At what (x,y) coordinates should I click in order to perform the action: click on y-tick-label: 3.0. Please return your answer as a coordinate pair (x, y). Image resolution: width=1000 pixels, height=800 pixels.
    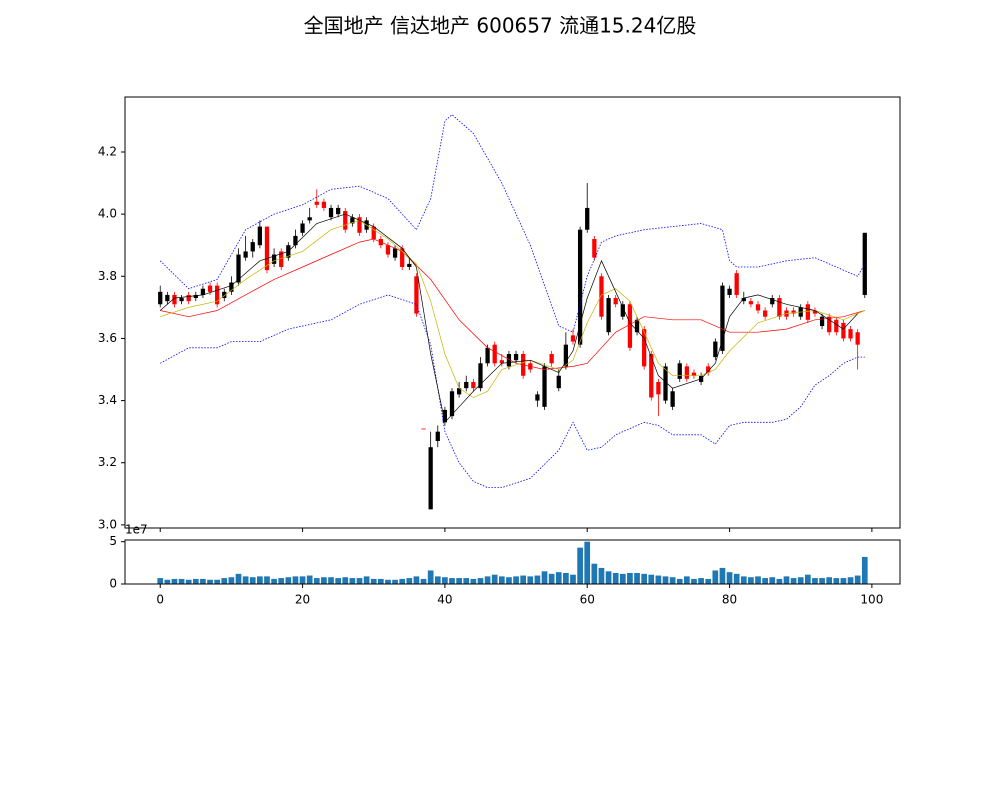
    Looking at the image, I should click on (107, 524).